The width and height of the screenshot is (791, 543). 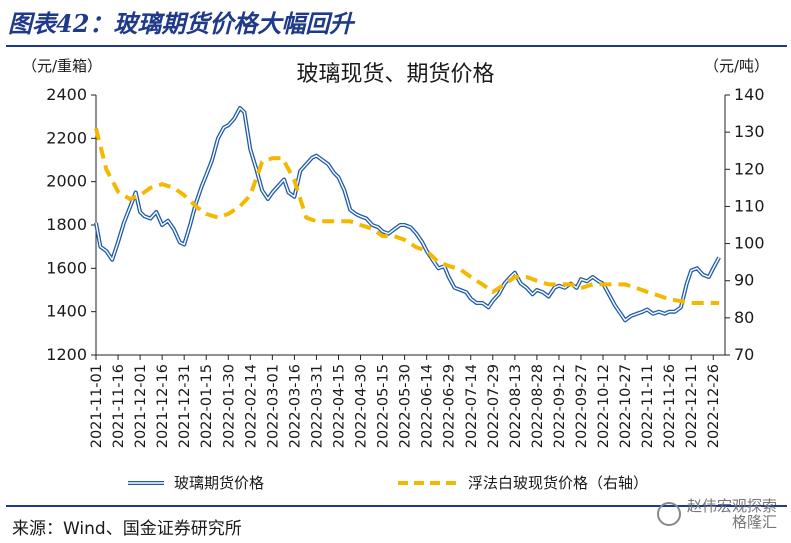 I want to click on x-axis-tick-label: 2022-11-26, so click(x=670, y=406).